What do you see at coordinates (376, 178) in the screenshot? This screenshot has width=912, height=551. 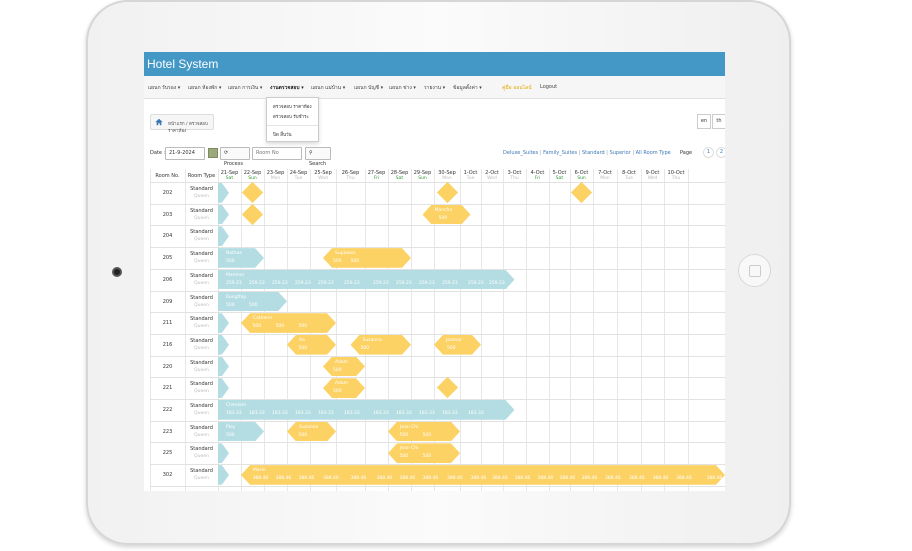 I see `weekday-header: Fri` at bounding box center [376, 178].